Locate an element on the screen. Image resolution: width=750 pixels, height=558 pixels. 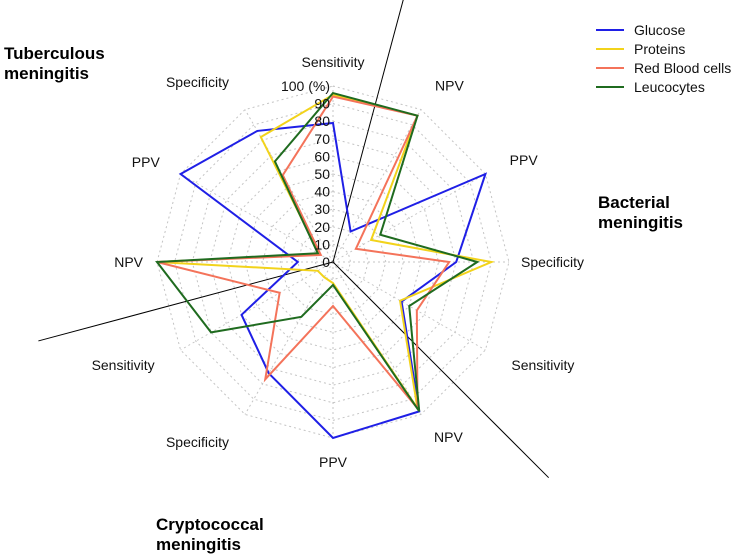
legend-label: Glucose is located at coordinates (660, 29).